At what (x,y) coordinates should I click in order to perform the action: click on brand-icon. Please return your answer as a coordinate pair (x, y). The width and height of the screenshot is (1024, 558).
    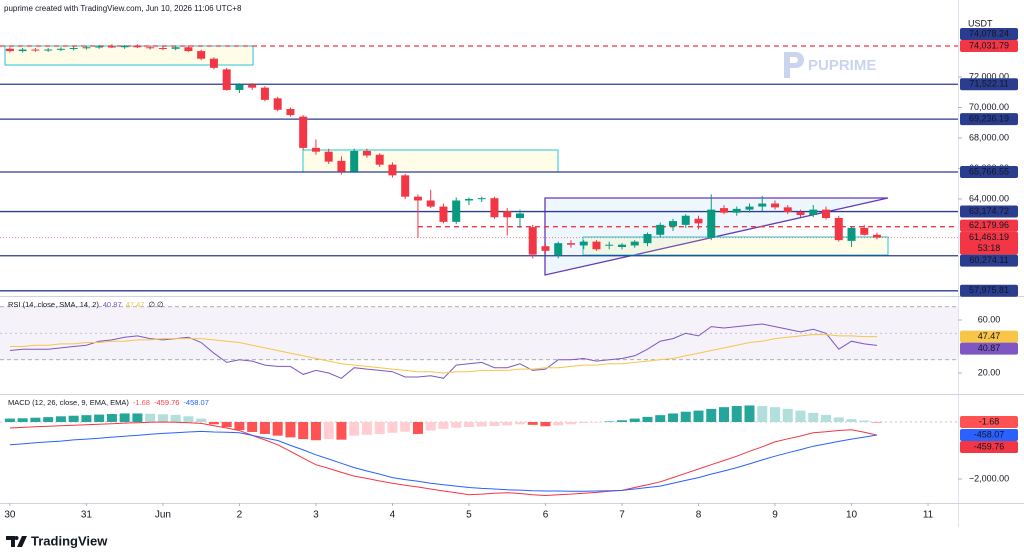
    Looking at the image, I should click on (16, 541).